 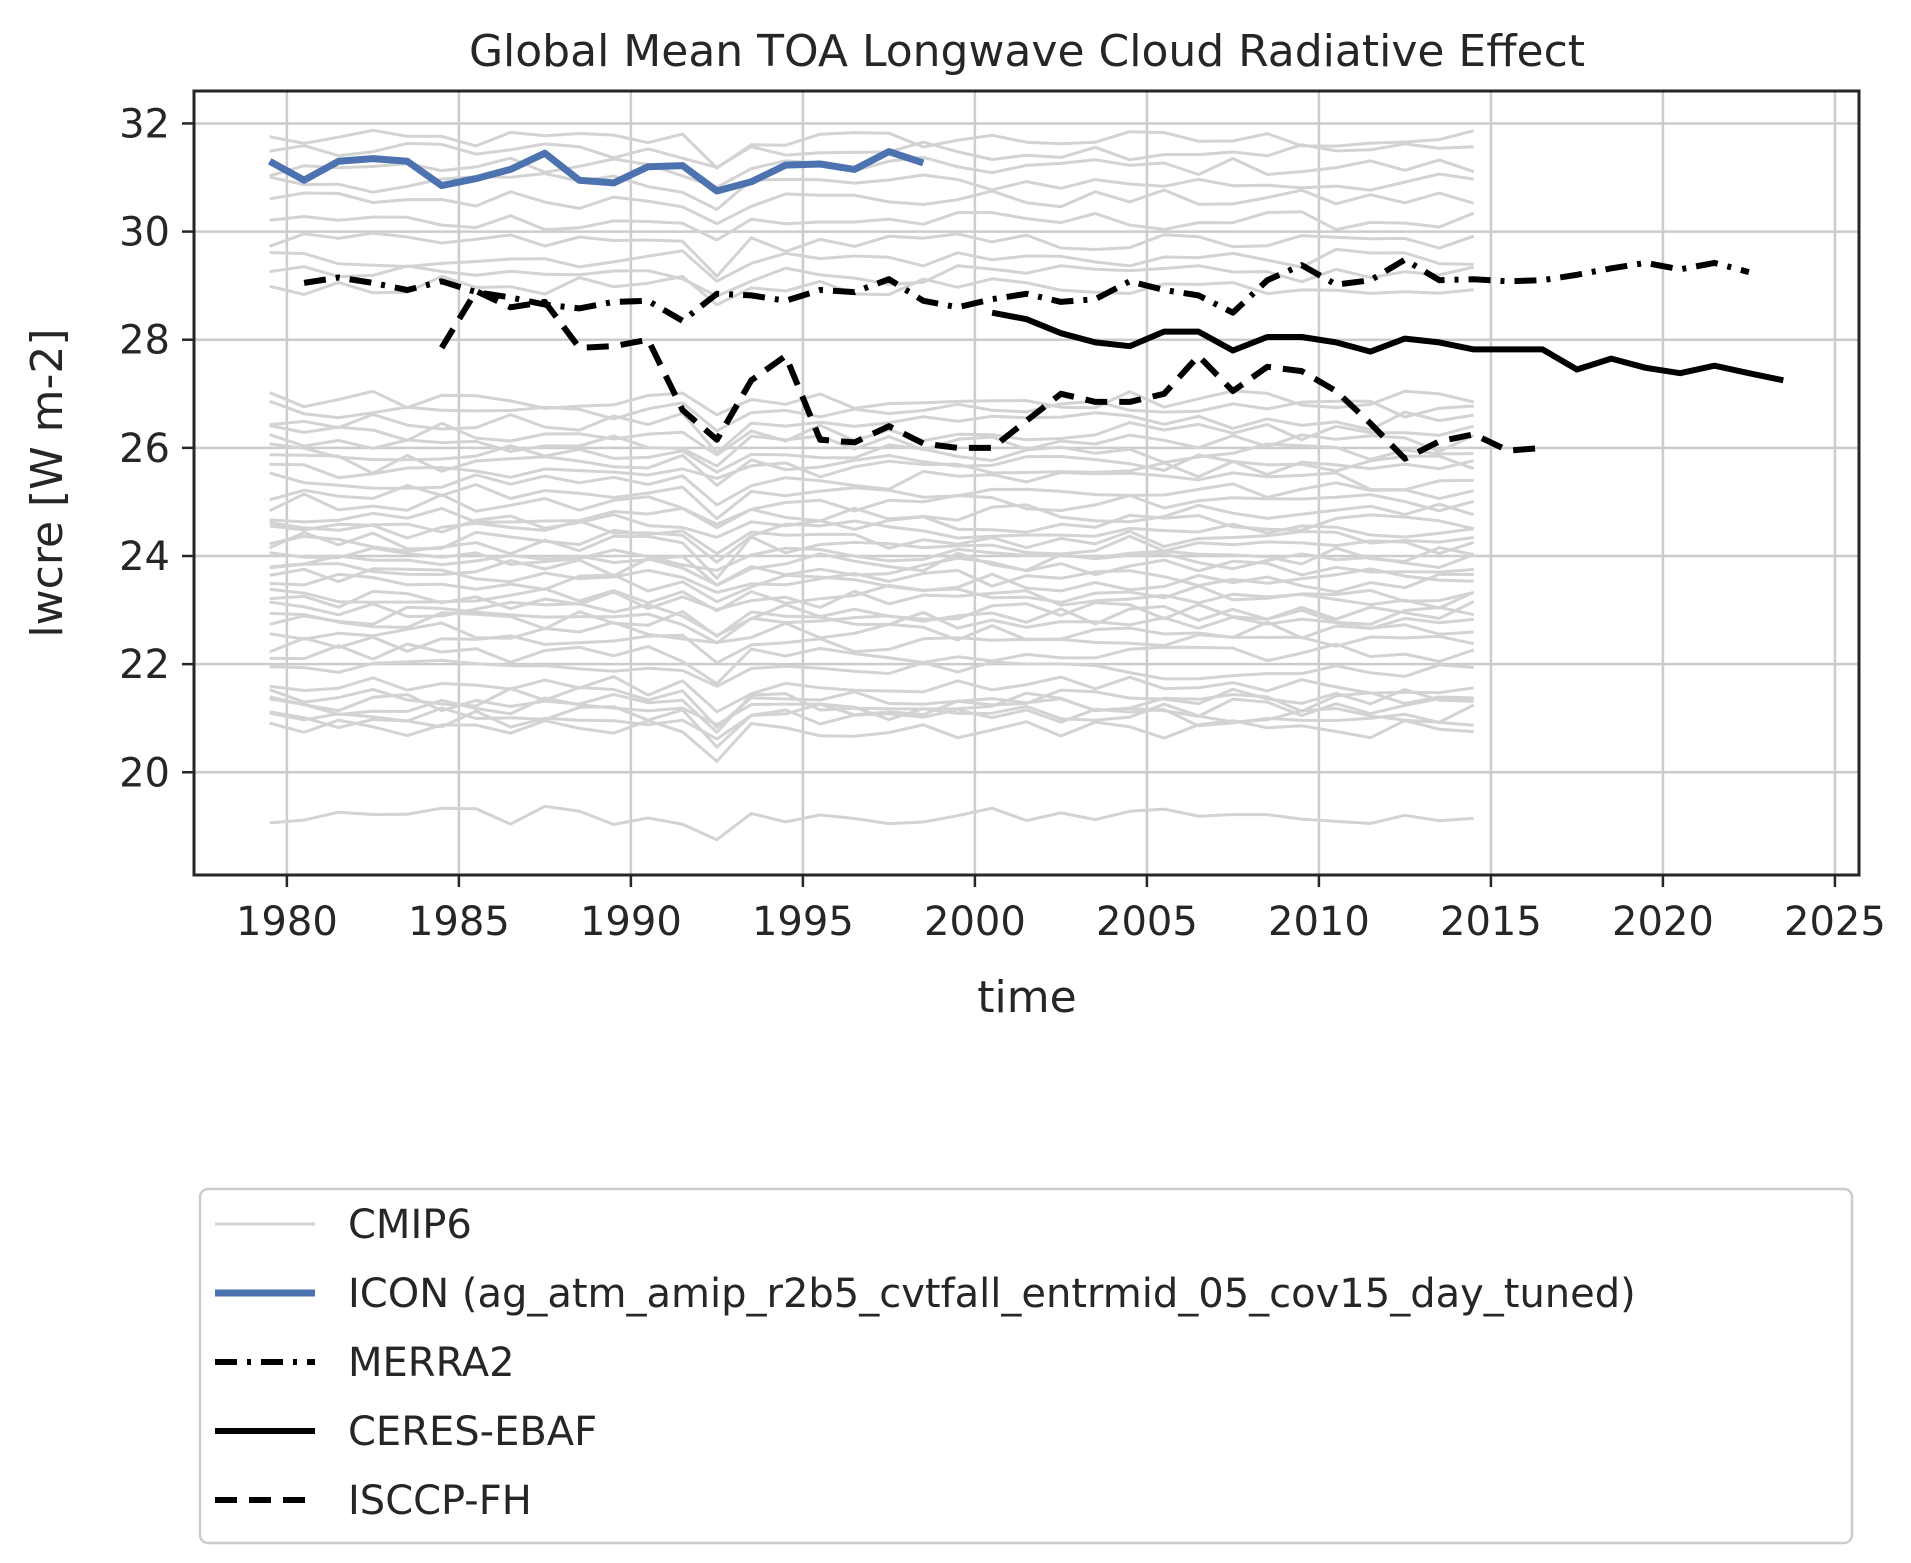 I want to click on x-tick-label: 2025, so click(x=1835, y=922).